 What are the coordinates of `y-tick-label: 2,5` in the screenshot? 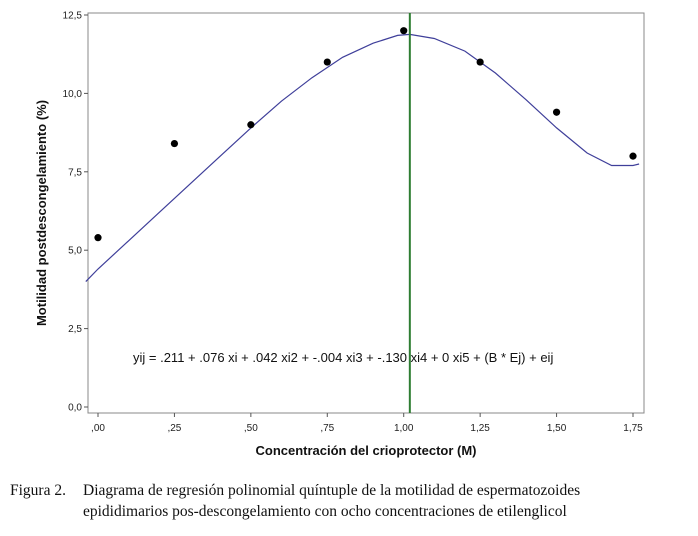 It's located at (75, 329).